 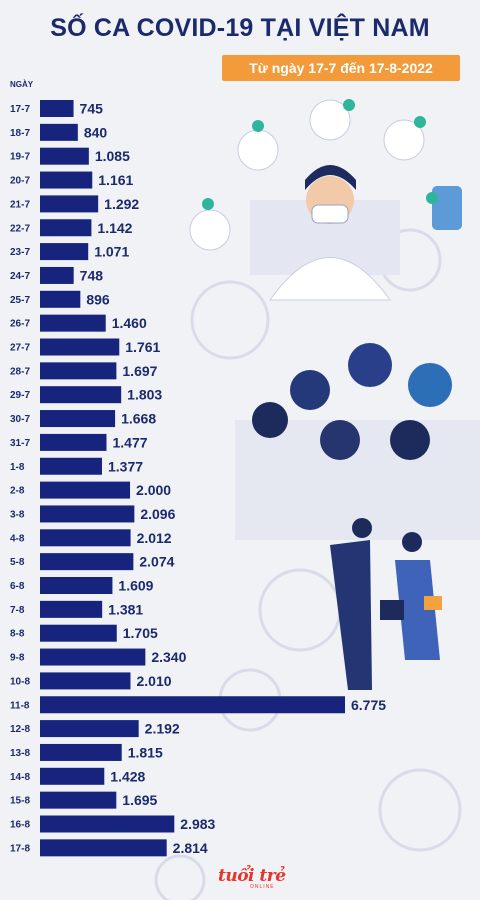 I want to click on category-label: 26-7, so click(x=20, y=324).